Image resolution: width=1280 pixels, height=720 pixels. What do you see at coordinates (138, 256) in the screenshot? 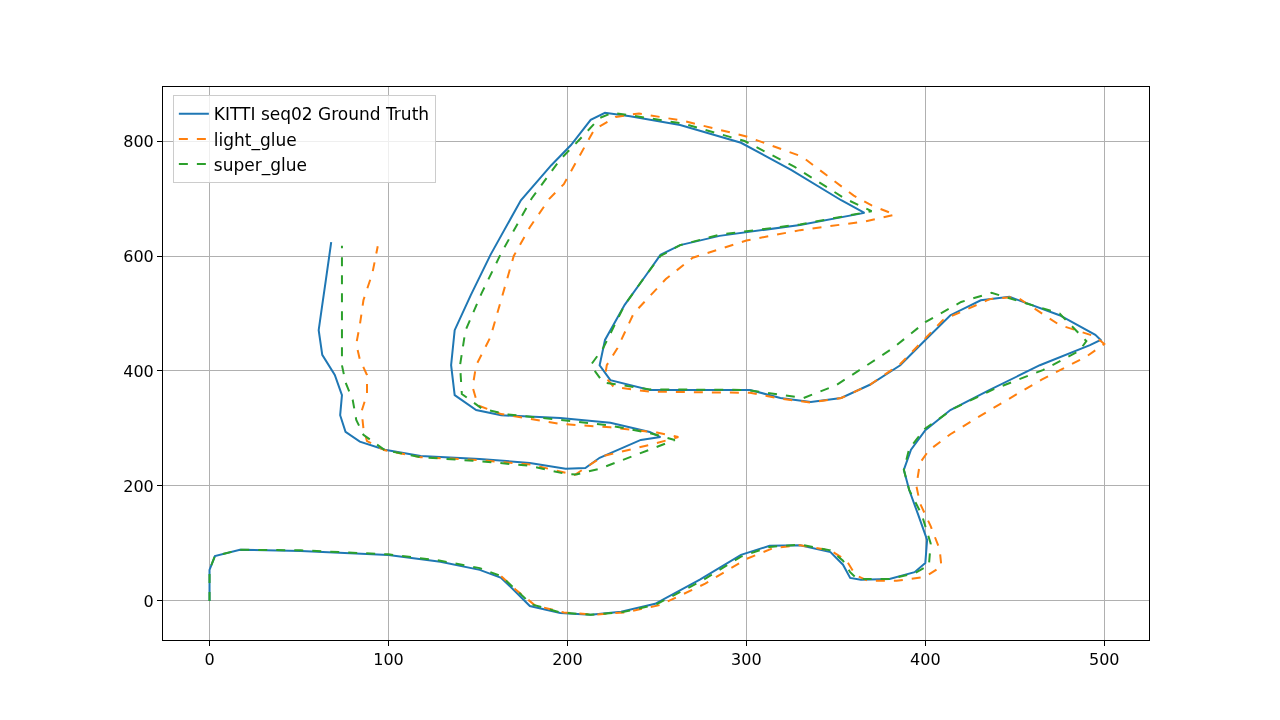
I see `y-tick-label: 600` at bounding box center [138, 256].